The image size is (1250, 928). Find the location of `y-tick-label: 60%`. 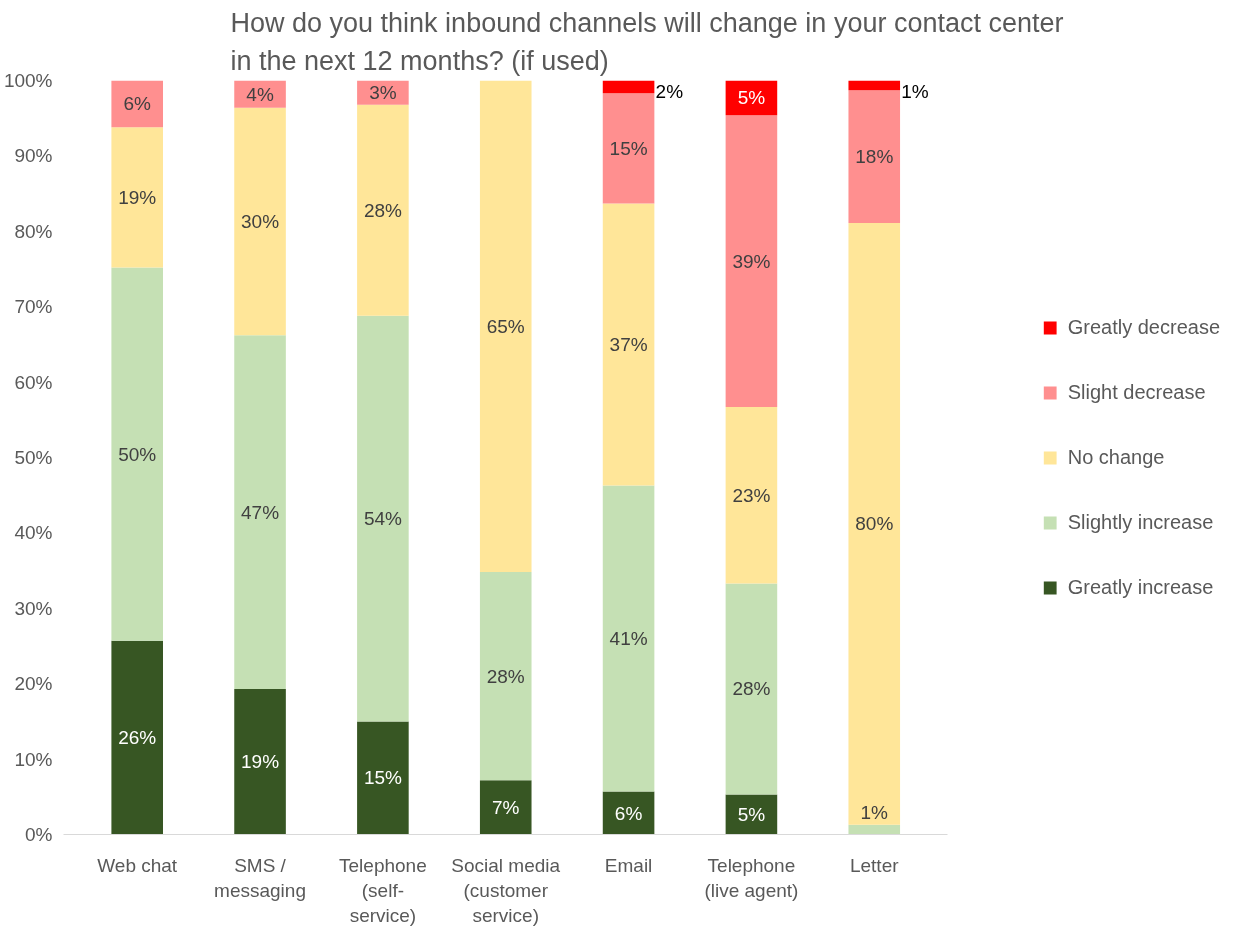

y-tick-label: 60% is located at coordinates (33, 382).